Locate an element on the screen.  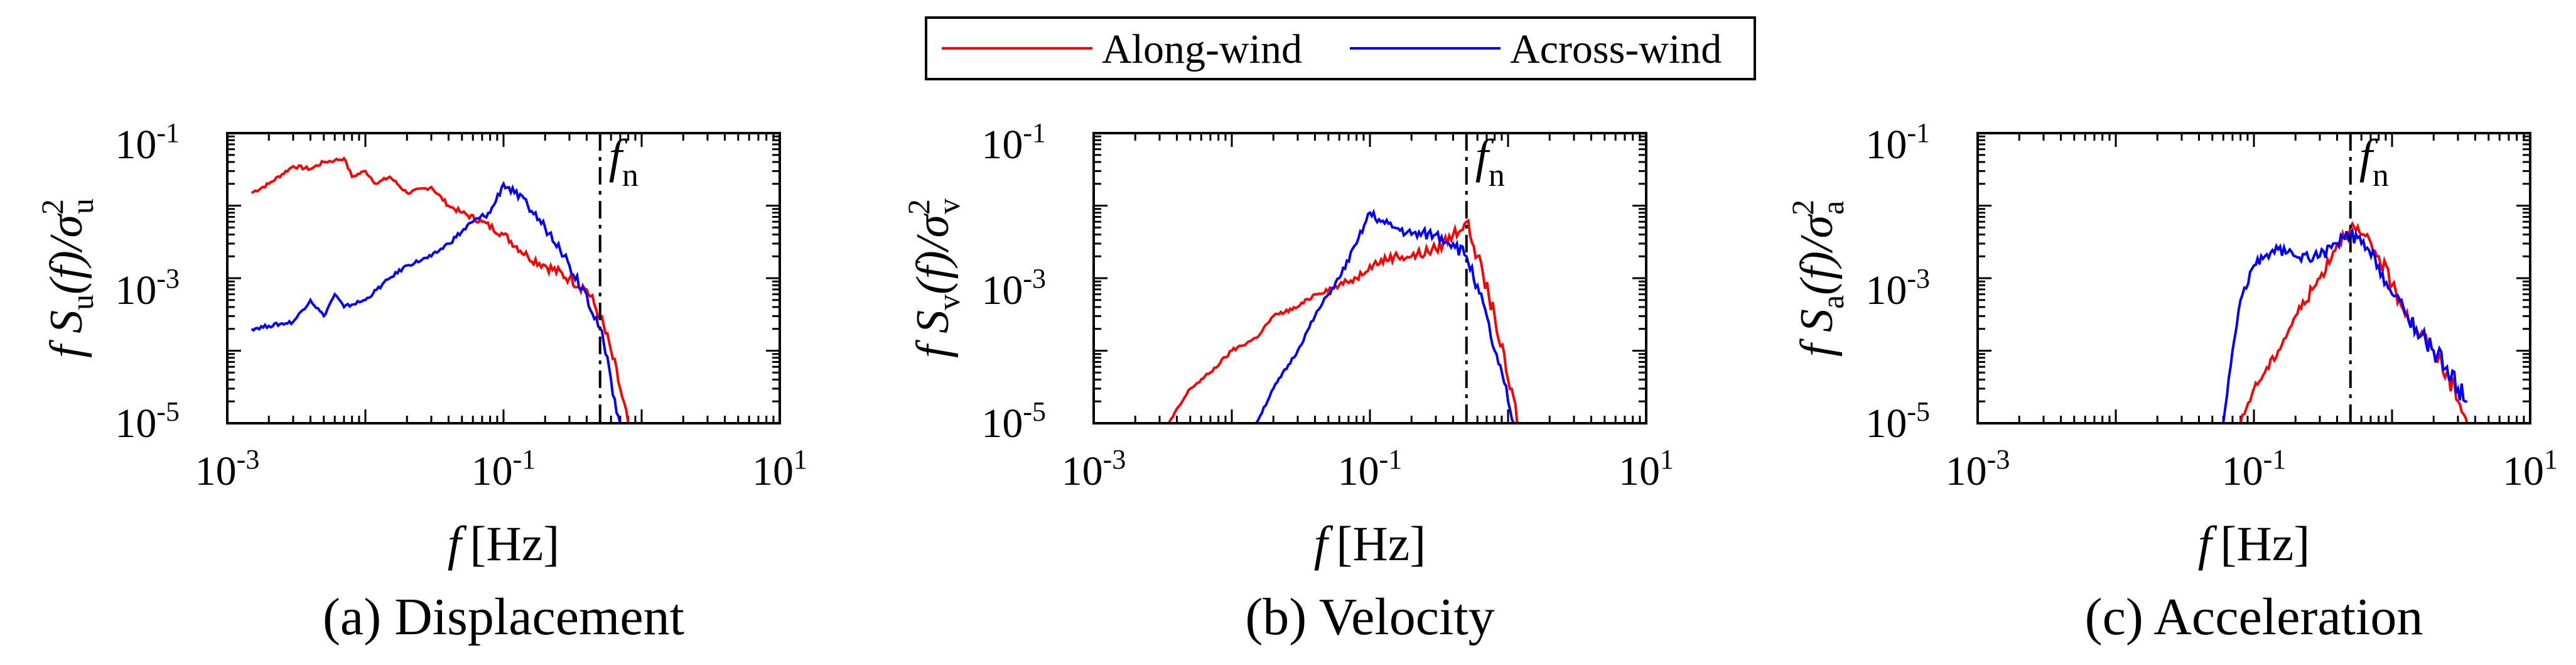
y-axis-label: f Su(f)/σ2u is located at coordinates (67, 278).